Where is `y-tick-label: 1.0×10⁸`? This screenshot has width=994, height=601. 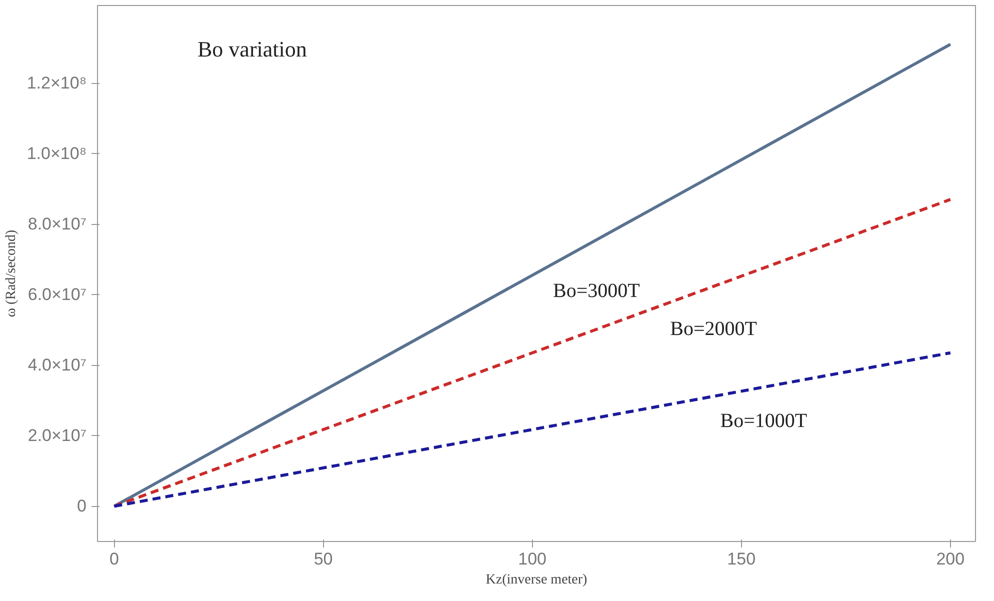 y-tick-label: 1.0×10⁸ is located at coordinates (56, 154).